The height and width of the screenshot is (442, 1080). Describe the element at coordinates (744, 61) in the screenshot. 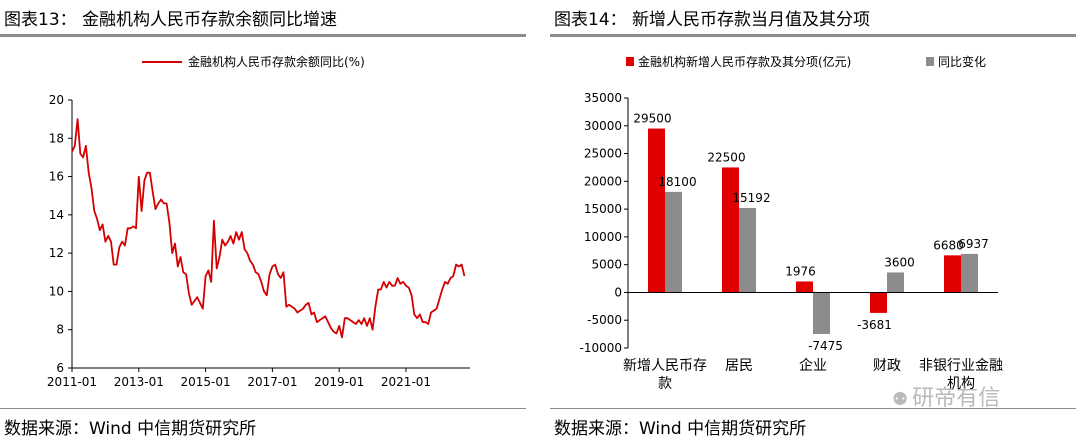

I see `legend-label: 金融机构新增人民币存款及其分项(亿元)` at that location.